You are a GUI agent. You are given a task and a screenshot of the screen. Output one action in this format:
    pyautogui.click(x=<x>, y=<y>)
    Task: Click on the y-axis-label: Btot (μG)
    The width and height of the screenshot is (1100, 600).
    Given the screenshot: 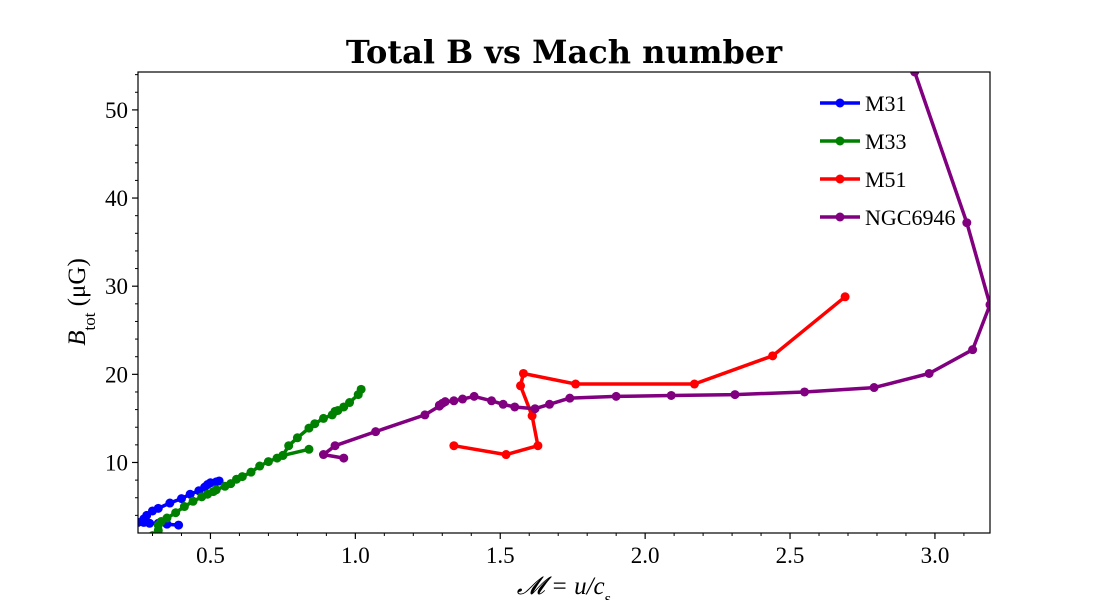 What is the action you would take?
    pyautogui.click(x=81, y=302)
    